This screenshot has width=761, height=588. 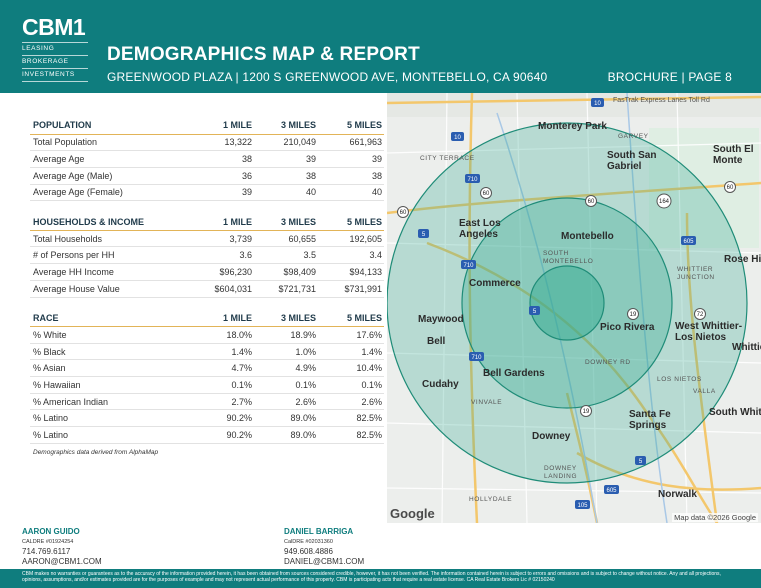 I want to click on google-logo: Google, so click(x=412, y=513).